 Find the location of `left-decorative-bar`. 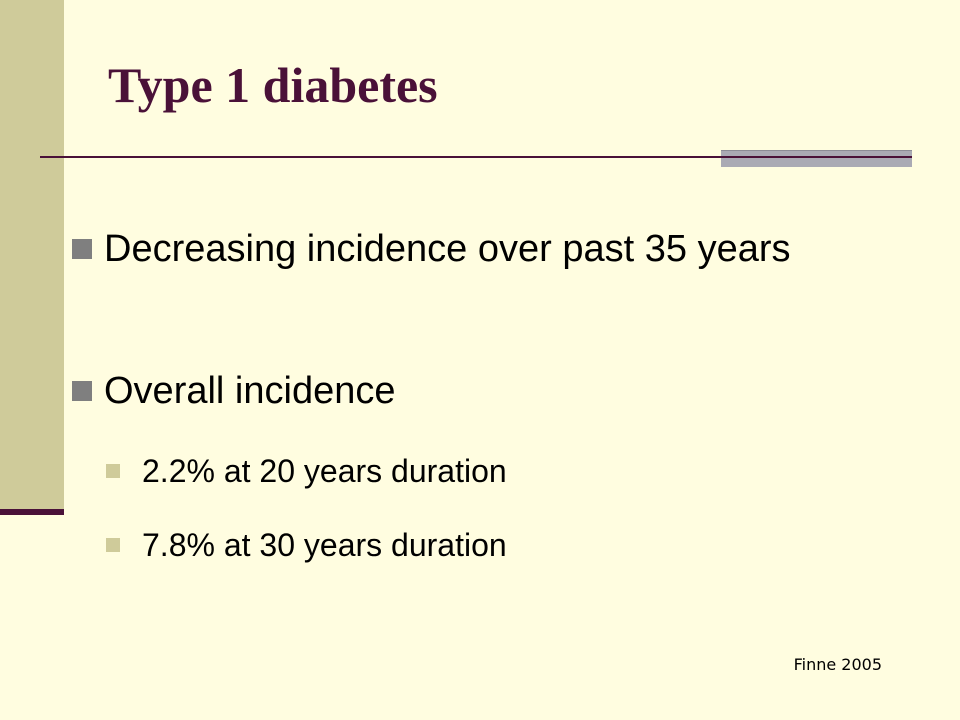

left-decorative-bar is located at coordinates (32, 255).